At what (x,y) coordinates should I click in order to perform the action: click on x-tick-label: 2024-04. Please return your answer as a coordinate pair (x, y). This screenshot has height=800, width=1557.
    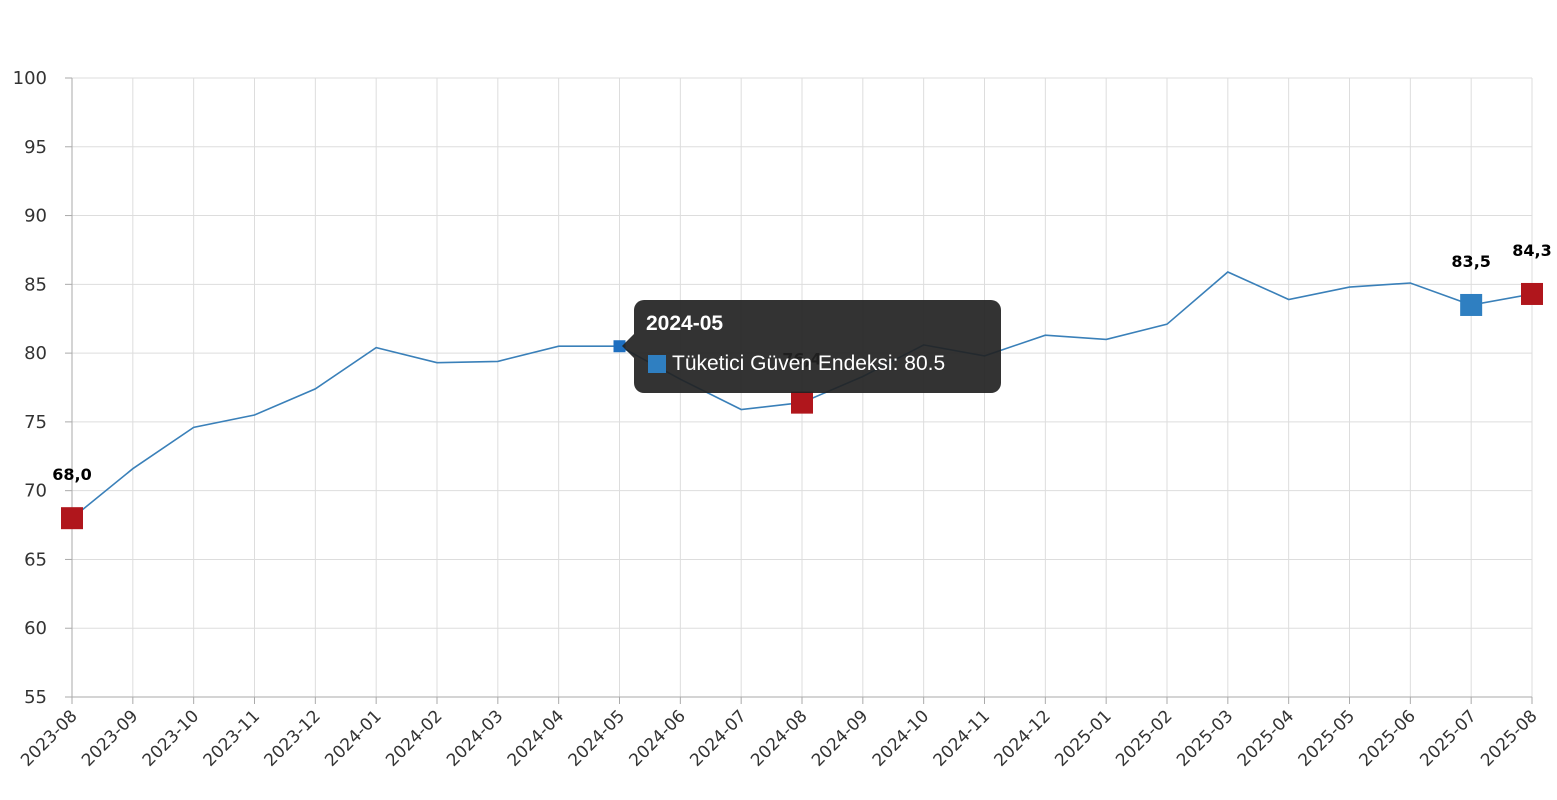
    Looking at the image, I should click on (536, 738).